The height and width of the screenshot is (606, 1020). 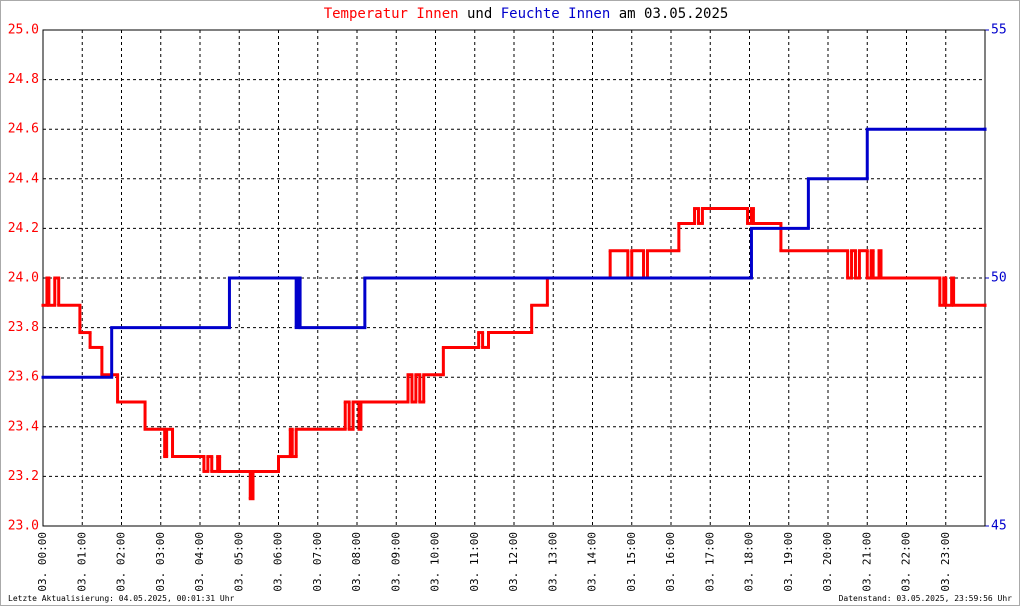 I want to click on x-tick-label: 03. 11:00, so click(x=474, y=562).